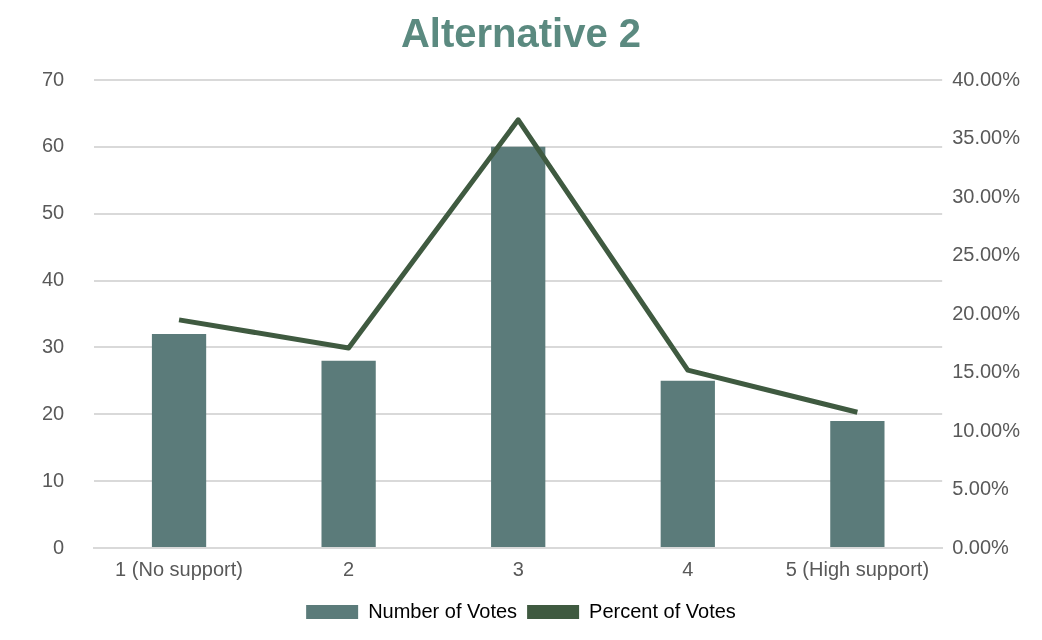  I want to click on y-tick-label: 20, so click(53, 412).